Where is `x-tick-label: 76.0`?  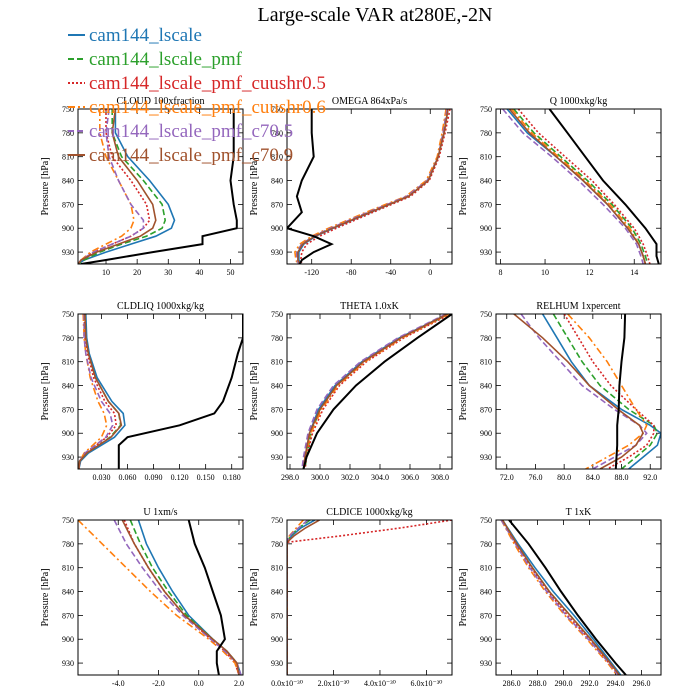
x-tick-label: 76.0 is located at coordinates (535, 477).